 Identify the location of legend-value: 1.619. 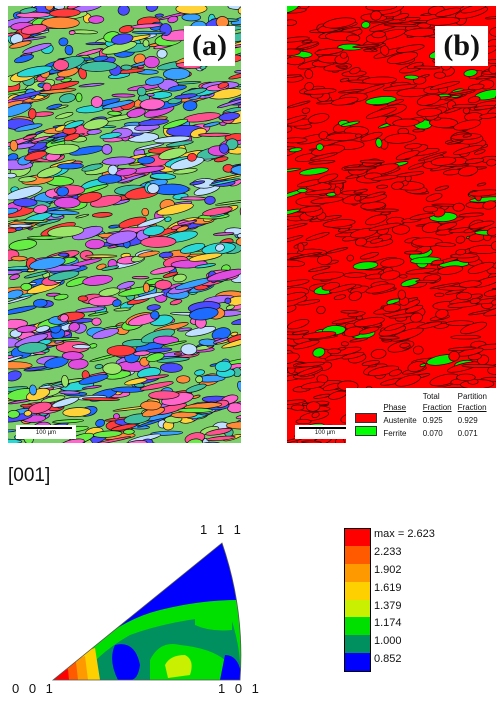
(388, 587).